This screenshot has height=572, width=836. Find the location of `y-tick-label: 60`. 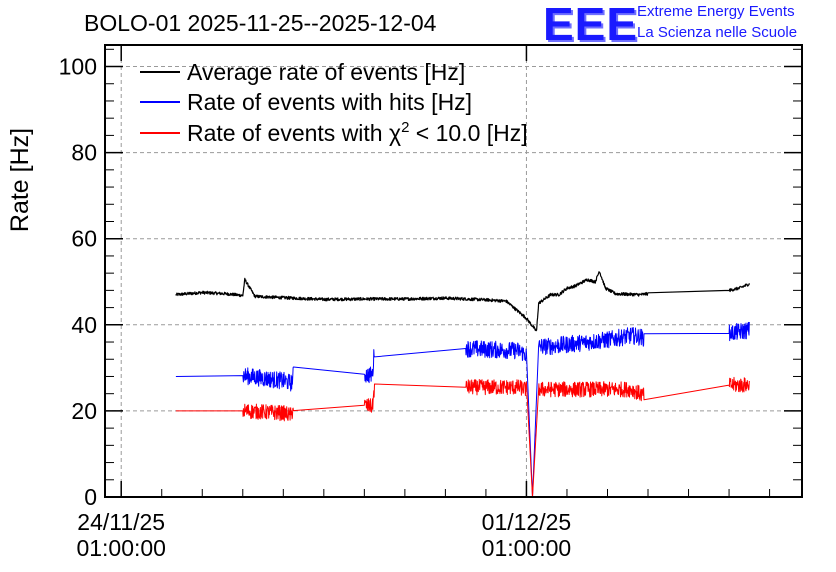

y-tick-label: 60 is located at coordinates (84, 239).